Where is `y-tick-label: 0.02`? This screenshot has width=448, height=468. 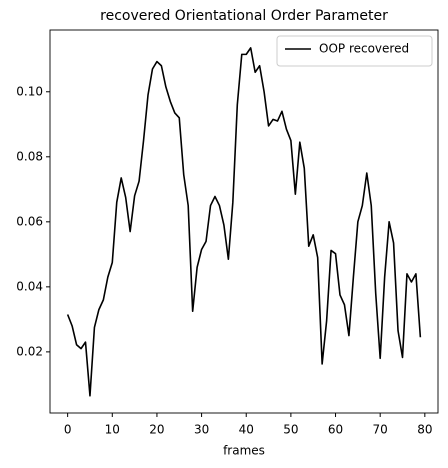 y-tick-label: 0.02 is located at coordinates (29, 351).